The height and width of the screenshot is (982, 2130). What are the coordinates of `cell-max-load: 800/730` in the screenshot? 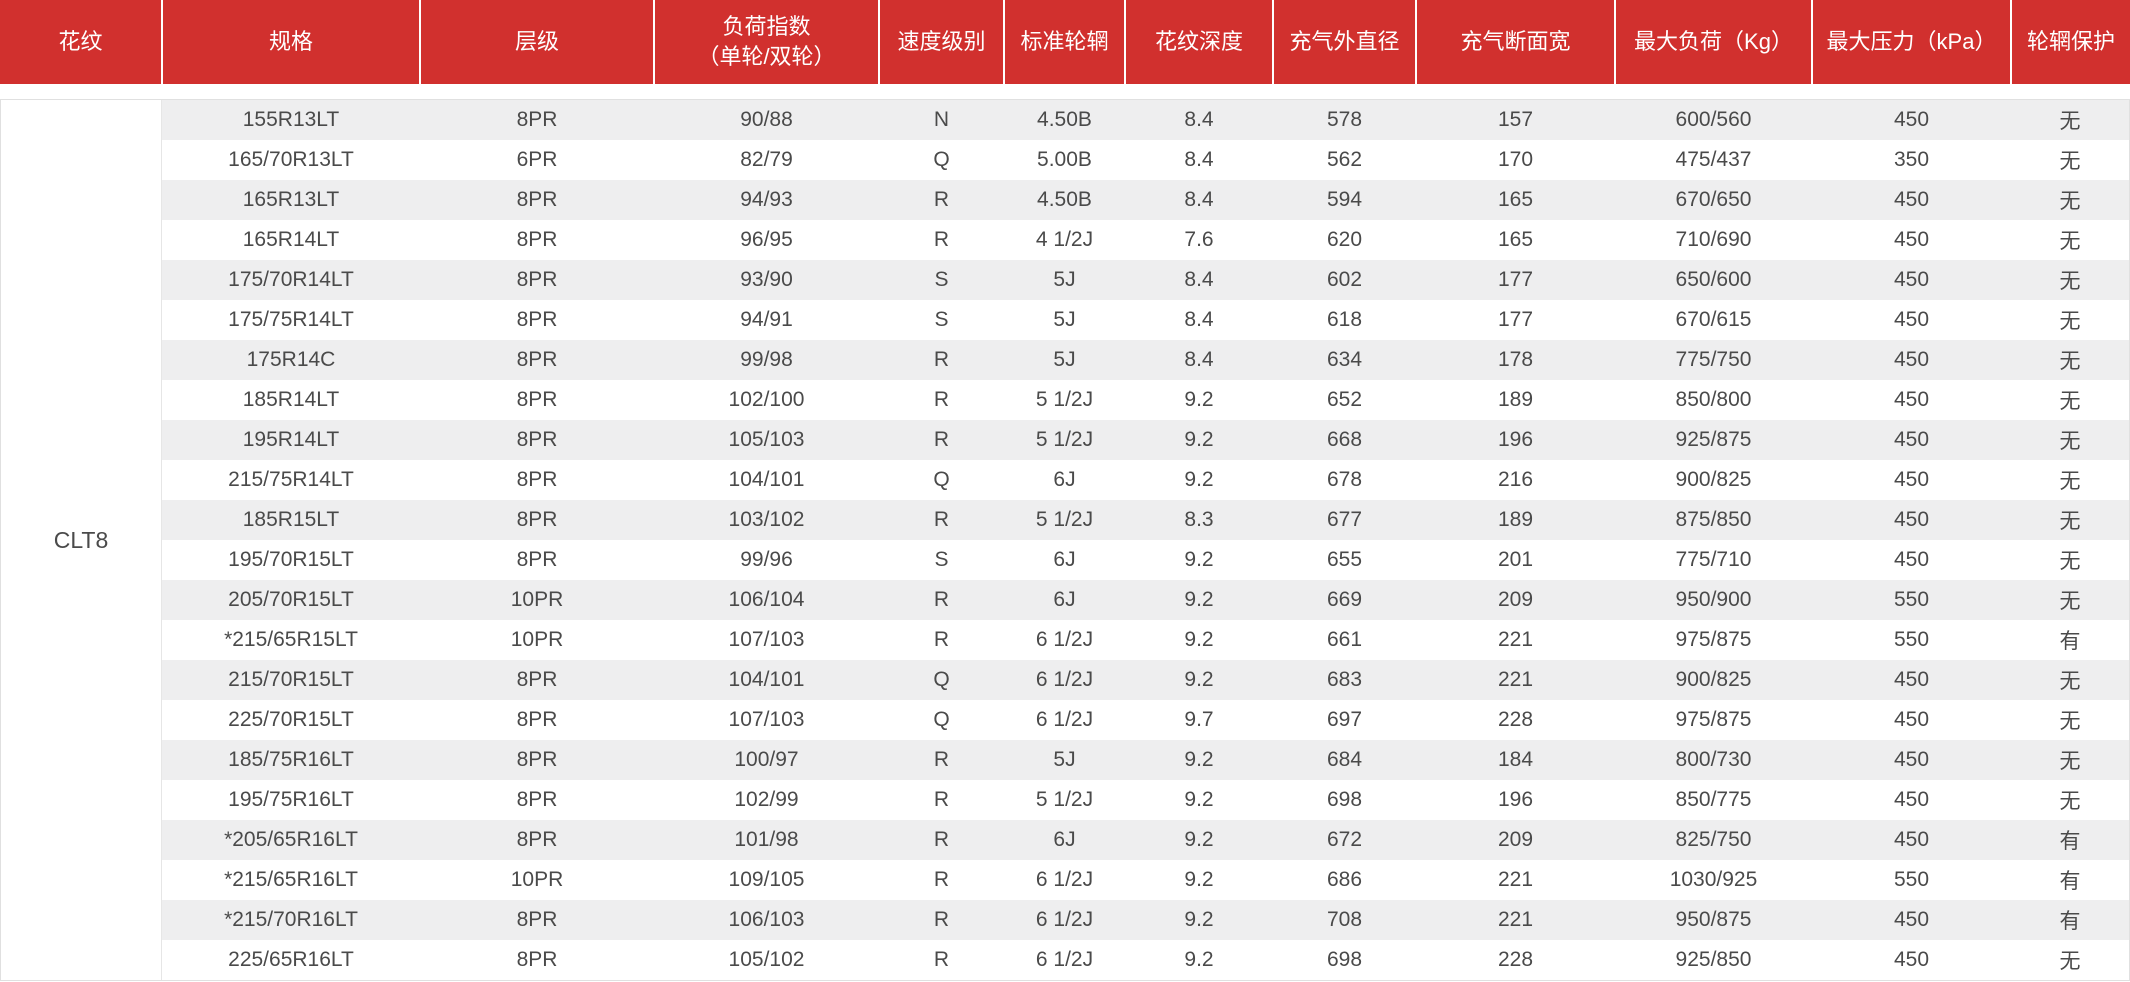 It's located at (1713, 760).